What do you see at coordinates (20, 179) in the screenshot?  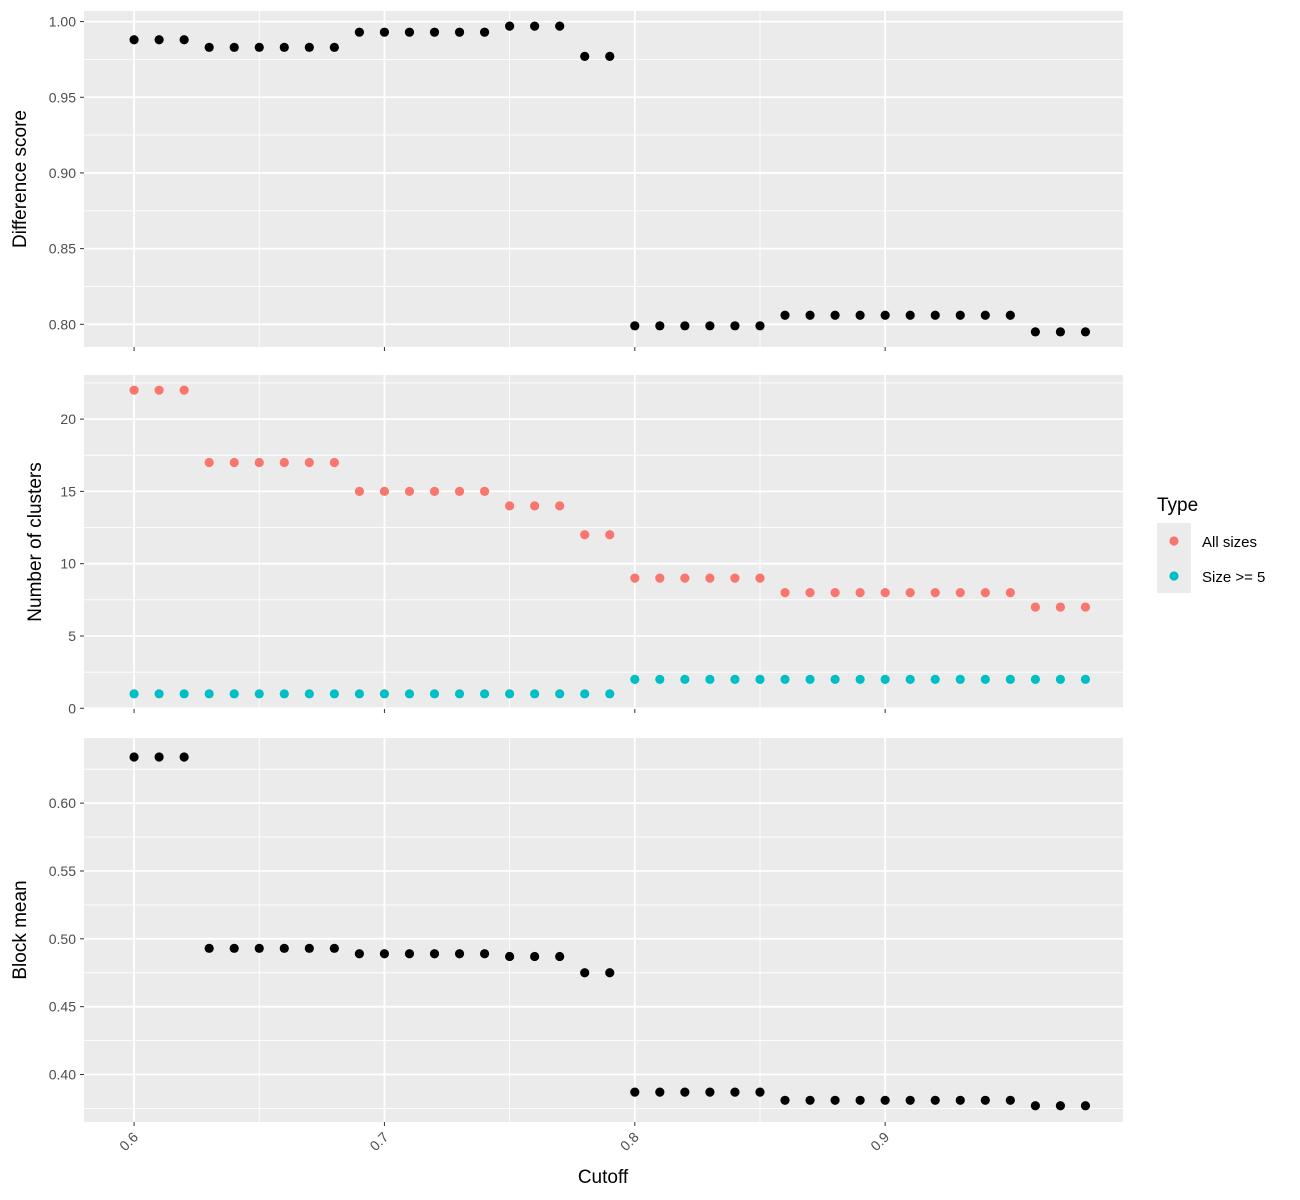 I see `y-axis-title: Difference score` at bounding box center [20, 179].